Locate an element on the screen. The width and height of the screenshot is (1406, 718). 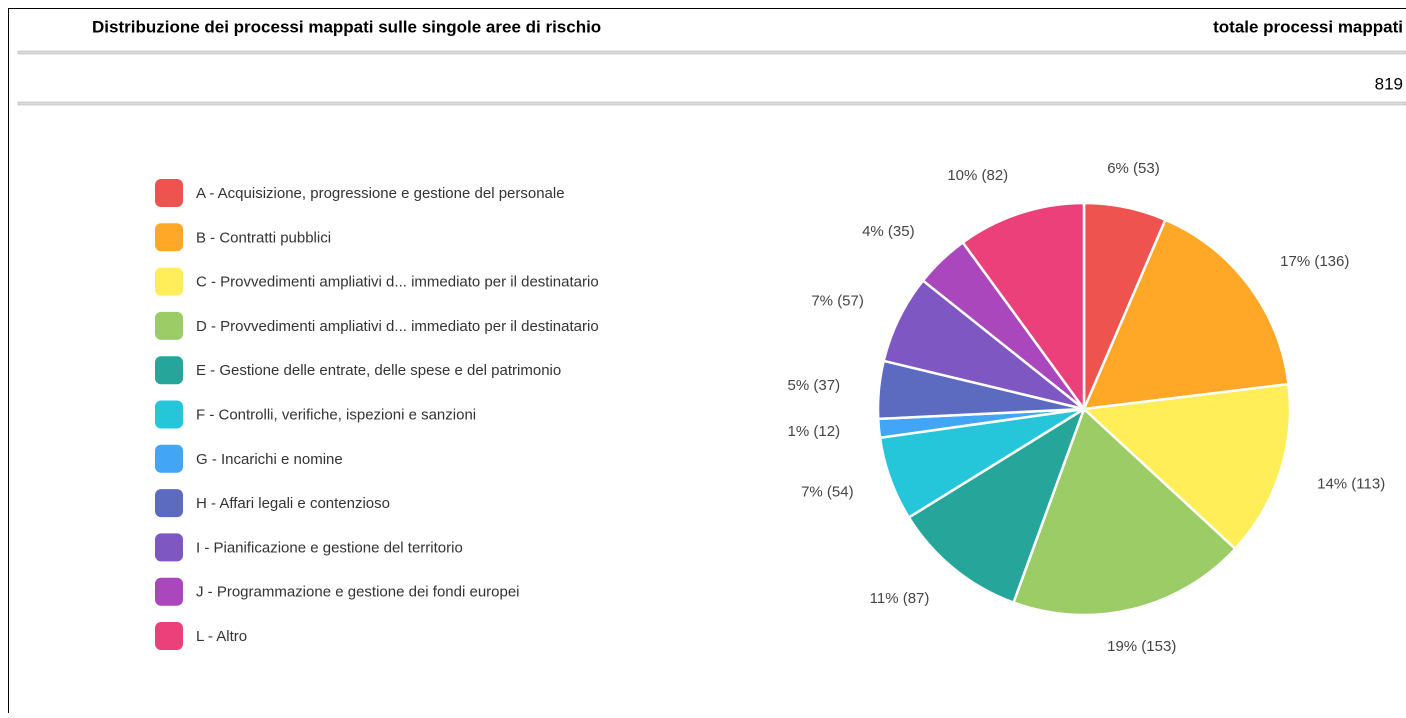
legend-label: H - Affari legali e contenzioso is located at coordinates (293, 503).